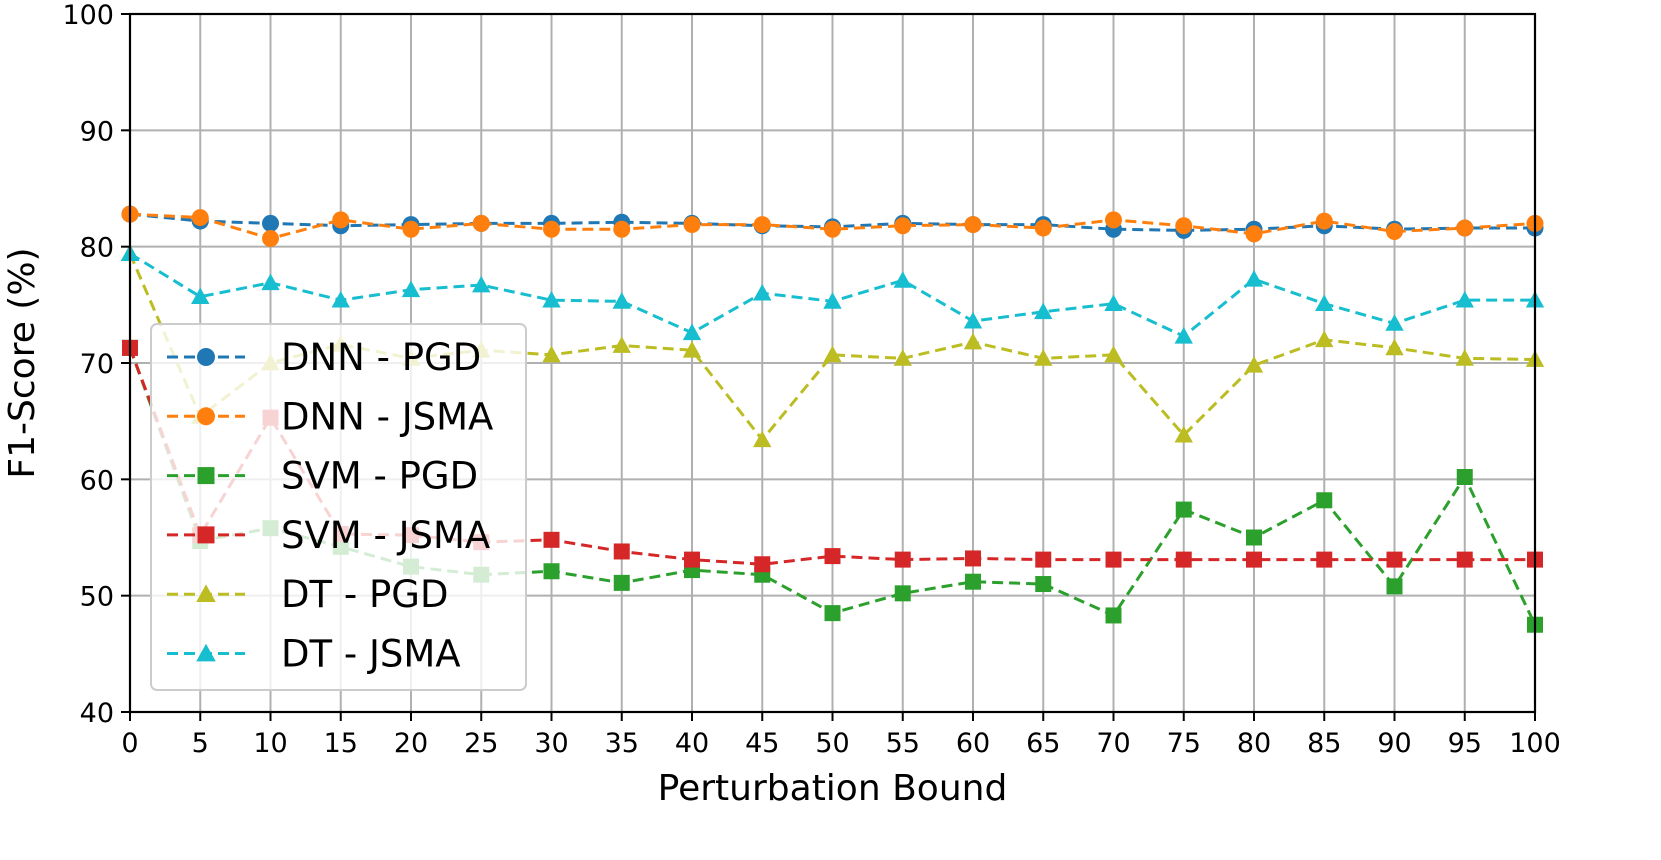 Image resolution: width=1661 pixels, height=860 pixels. Describe the element at coordinates (200, 743) in the screenshot. I see `x-tick-label: 5` at that location.